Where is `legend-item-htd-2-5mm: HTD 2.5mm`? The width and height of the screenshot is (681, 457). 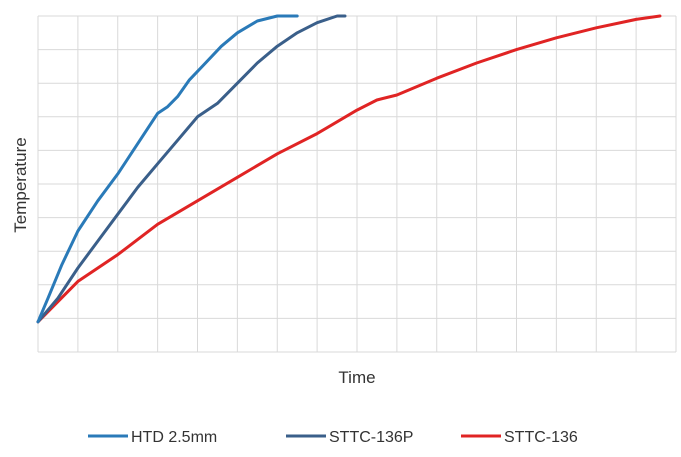 legend-item-htd-2-5mm: HTD 2.5mm is located at coordinates (152, 437).